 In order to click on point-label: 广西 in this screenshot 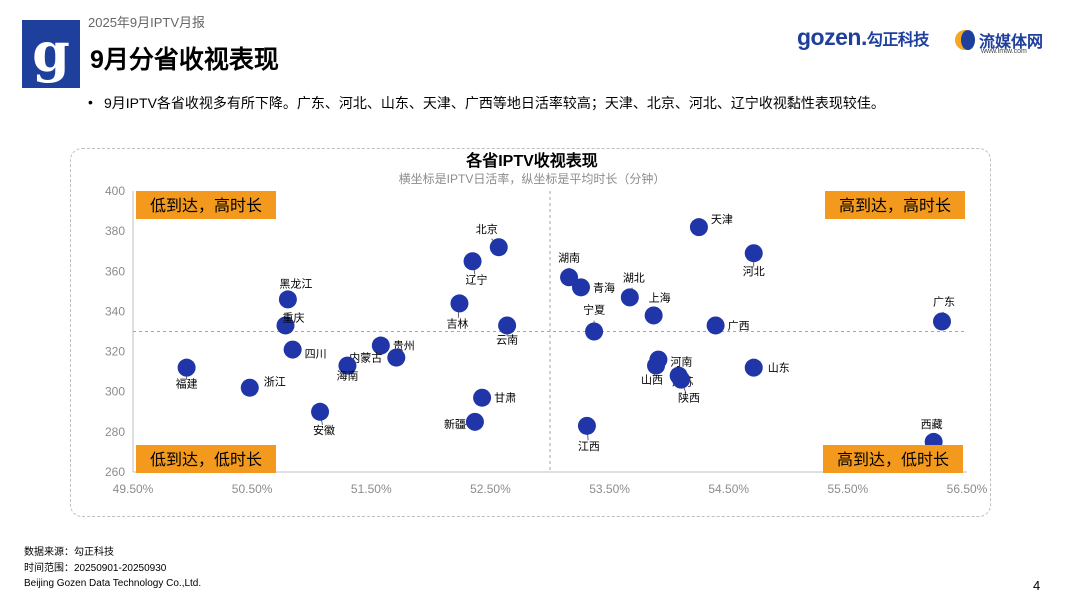, I will do `click(739, 325)`.